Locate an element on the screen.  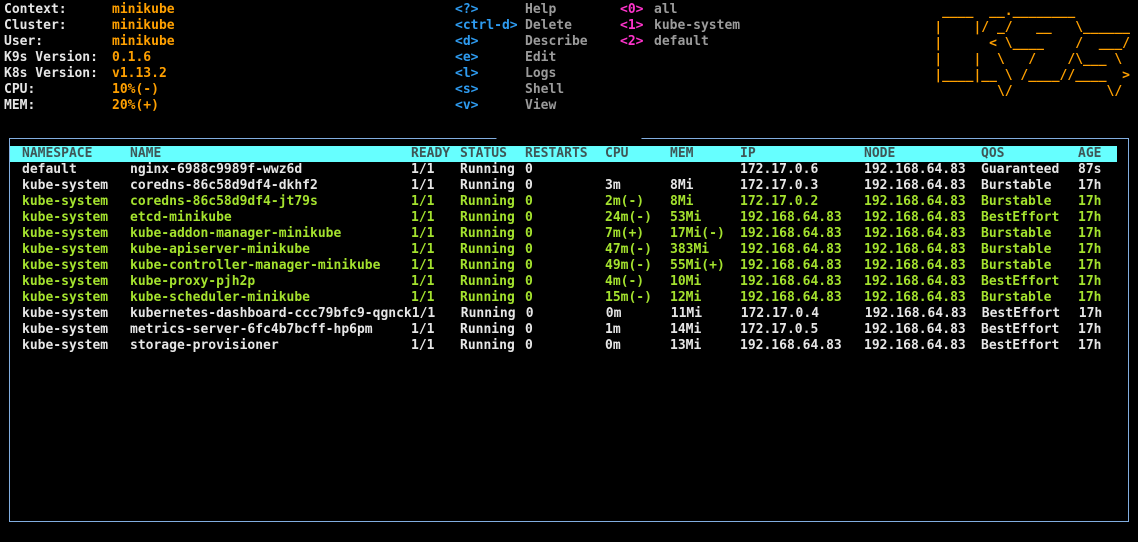
info-label: CPU: is located at coordinates (20, 89).